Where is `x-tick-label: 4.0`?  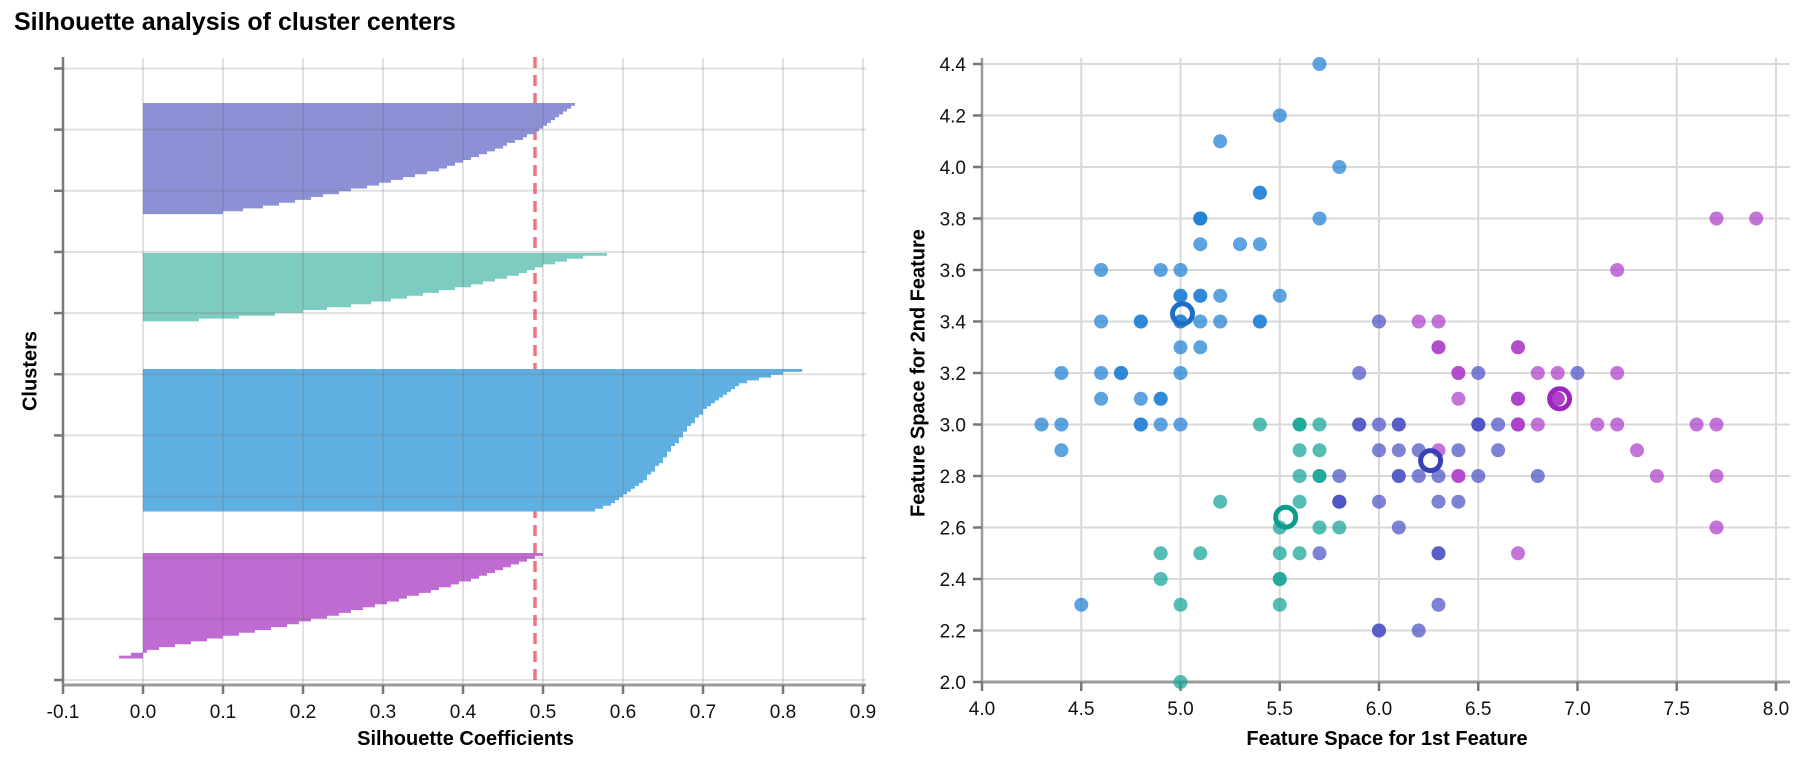 x-tick-label: 4.0 is located at coordinates (982, 709).